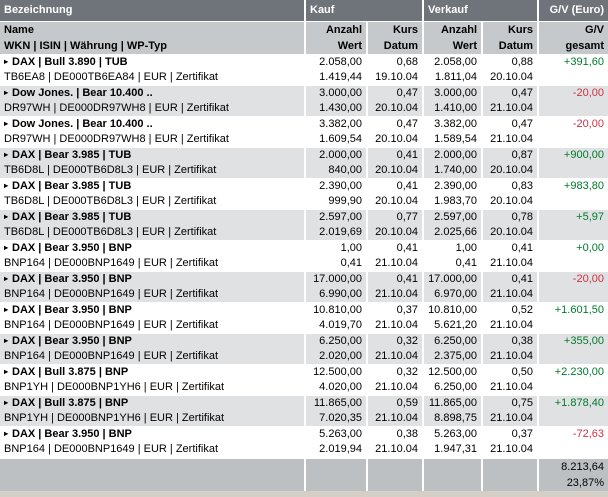  I want to click on gv-cell: +391,60, so click(572, 70).